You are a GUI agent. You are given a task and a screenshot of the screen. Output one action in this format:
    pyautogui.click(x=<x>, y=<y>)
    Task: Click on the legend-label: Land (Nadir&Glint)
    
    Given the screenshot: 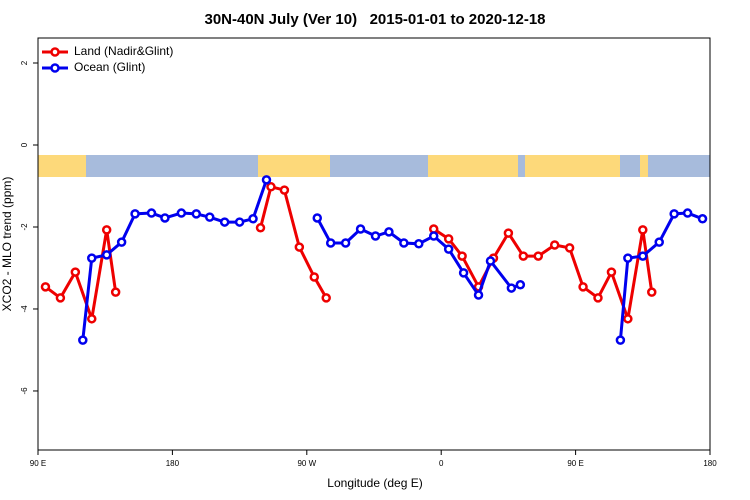 What is the action you would take?
    pyautogui.click(x=123, y=51)
    